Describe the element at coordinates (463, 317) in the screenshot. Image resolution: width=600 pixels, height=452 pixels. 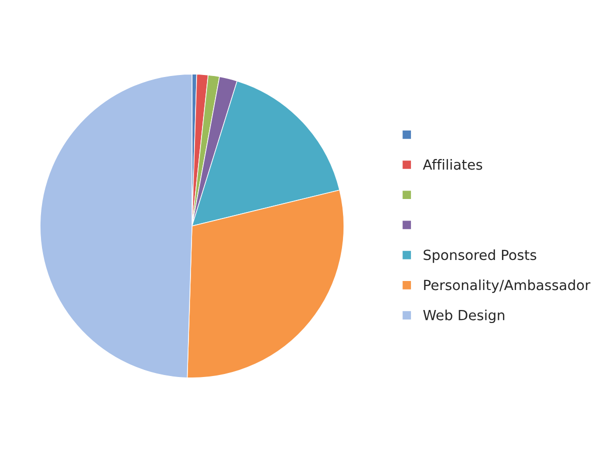
I see `legend-label: Web Design` at that location.